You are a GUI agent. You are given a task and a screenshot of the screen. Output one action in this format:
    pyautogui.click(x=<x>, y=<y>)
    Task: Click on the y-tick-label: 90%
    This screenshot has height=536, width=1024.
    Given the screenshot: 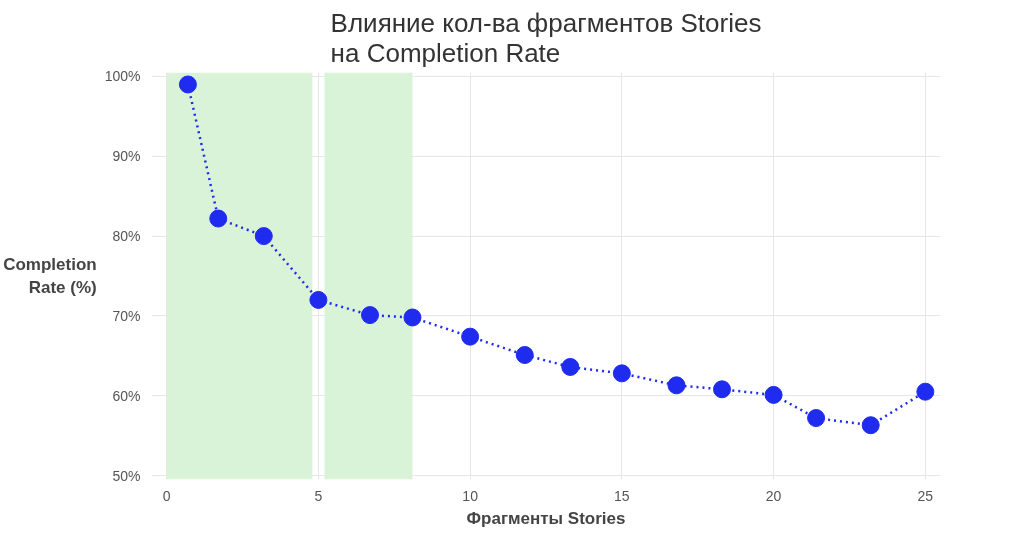 What is the action you would take?
    pyautogui.click(x=126, y=156)
    